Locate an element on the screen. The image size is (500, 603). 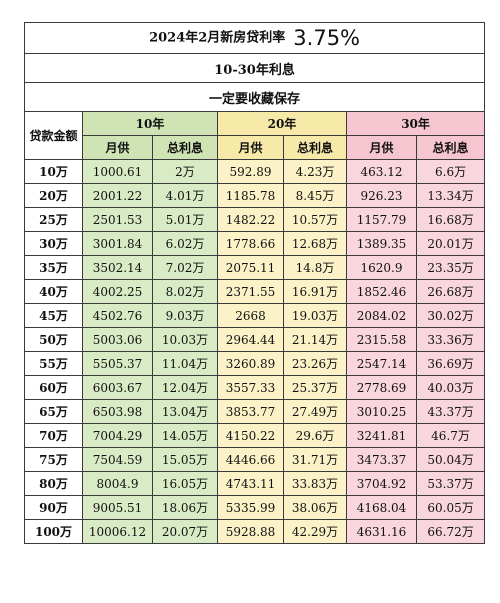
cell-monthly-10: 3502.14 is located at coordinates (117, 267).